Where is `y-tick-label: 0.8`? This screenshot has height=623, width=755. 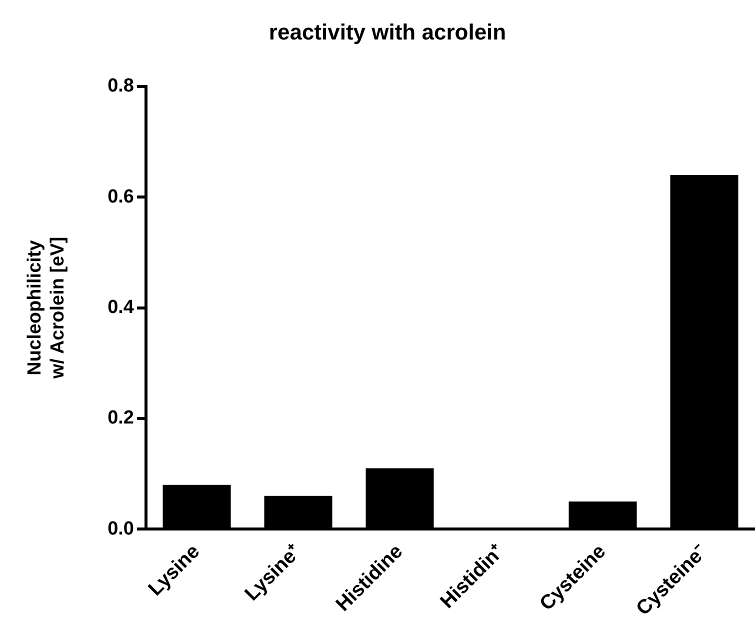
y-tick-label: 0.8 is located at coordinates (121, 86).